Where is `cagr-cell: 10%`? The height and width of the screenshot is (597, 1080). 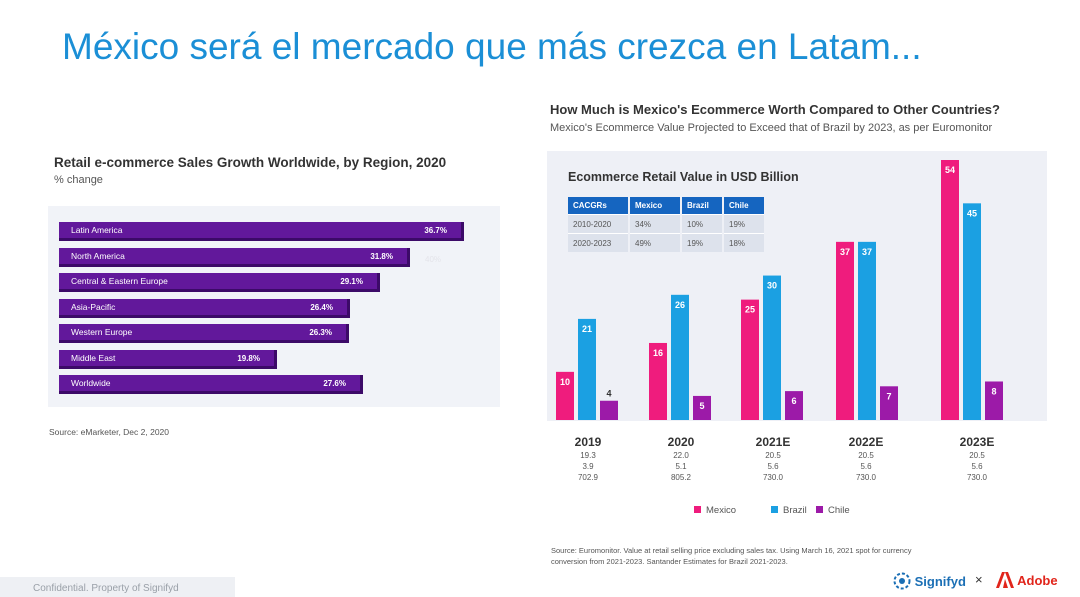
cagr-cell: 10% is located at coordinates (702, 223).